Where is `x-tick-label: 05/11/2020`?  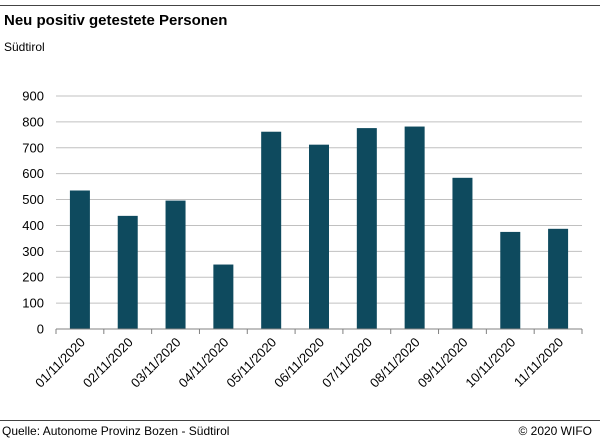 x-tick-label: 05/11/2020 is located at coordinates (251, 363).